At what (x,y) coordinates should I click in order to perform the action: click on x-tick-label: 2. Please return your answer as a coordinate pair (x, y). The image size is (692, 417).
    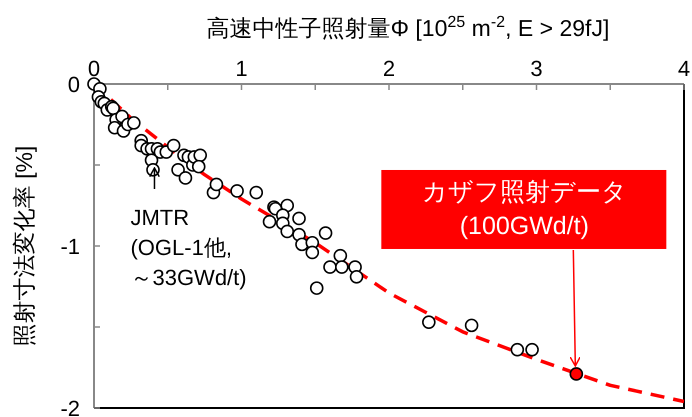
    Looking at the image, I should click on (389, 68).